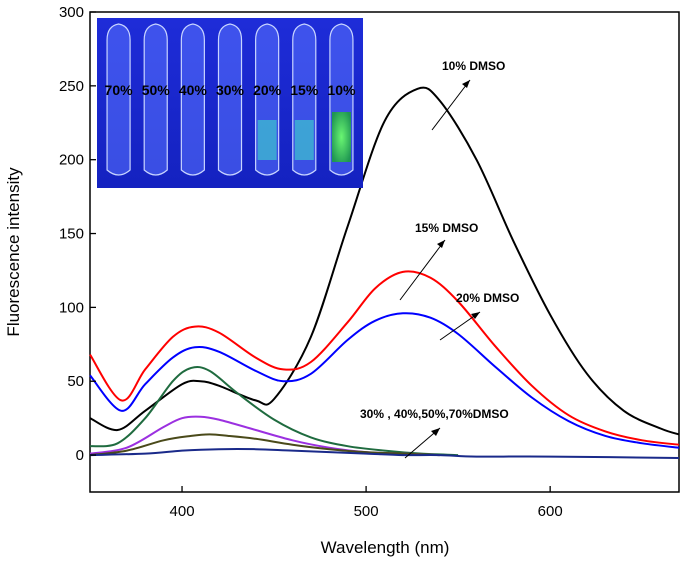 This screenshot has height=562, width=682. What do you see at coordinates (119, 90) in the screenshot?
I see `vial-label: 70%` at bounding box center [119, 90].